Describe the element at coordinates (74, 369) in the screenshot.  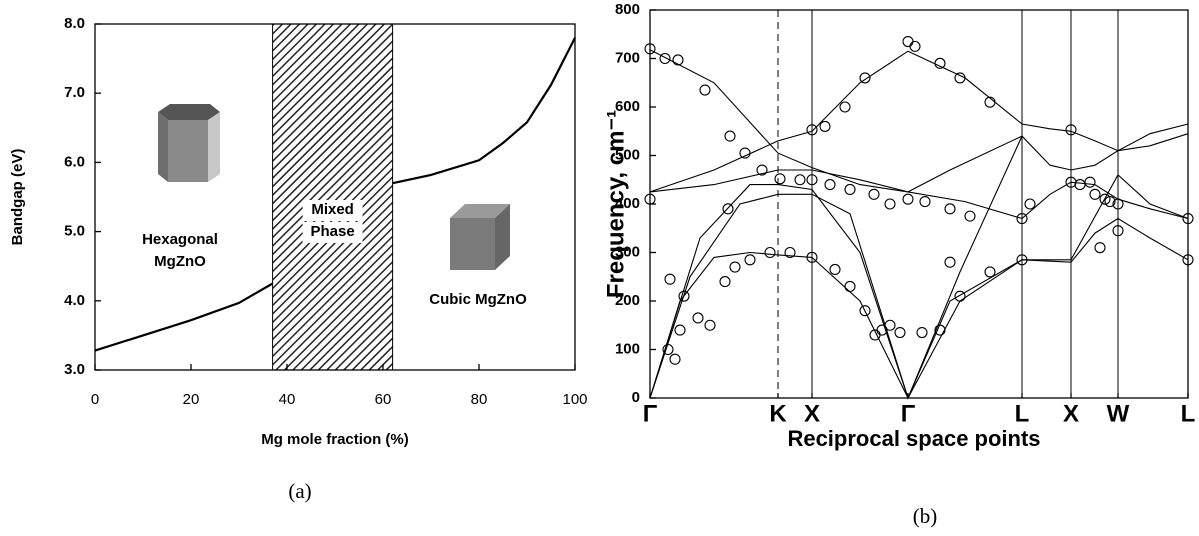
I see `y-tick-label: 3.0` at that location.